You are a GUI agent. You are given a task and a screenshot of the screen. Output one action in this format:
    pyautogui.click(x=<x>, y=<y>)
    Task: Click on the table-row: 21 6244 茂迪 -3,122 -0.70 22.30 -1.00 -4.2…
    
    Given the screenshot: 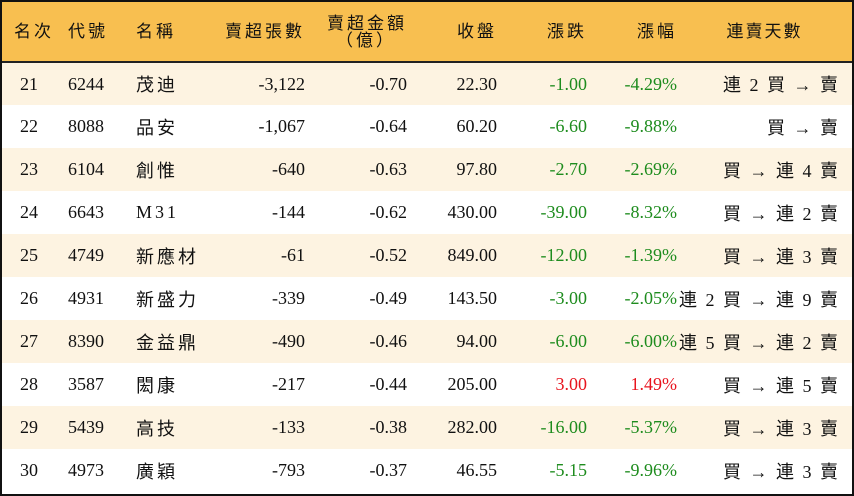 What is the action you would take?
    pyautogui.click(x=427, y=83)
    